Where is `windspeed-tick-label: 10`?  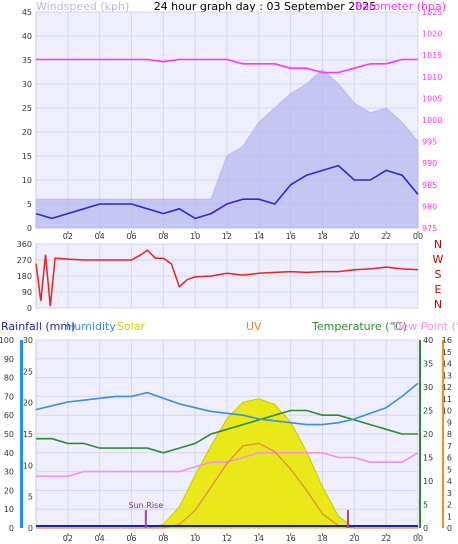 windspeed-tick-label: 10 is located at coordinates (27, 180).